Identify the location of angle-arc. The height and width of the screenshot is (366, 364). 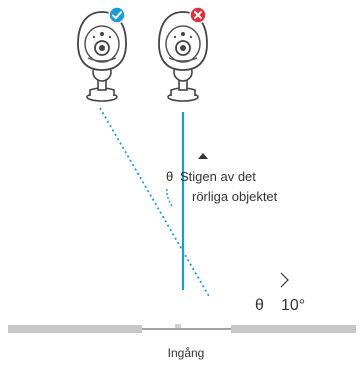
(169, 197).